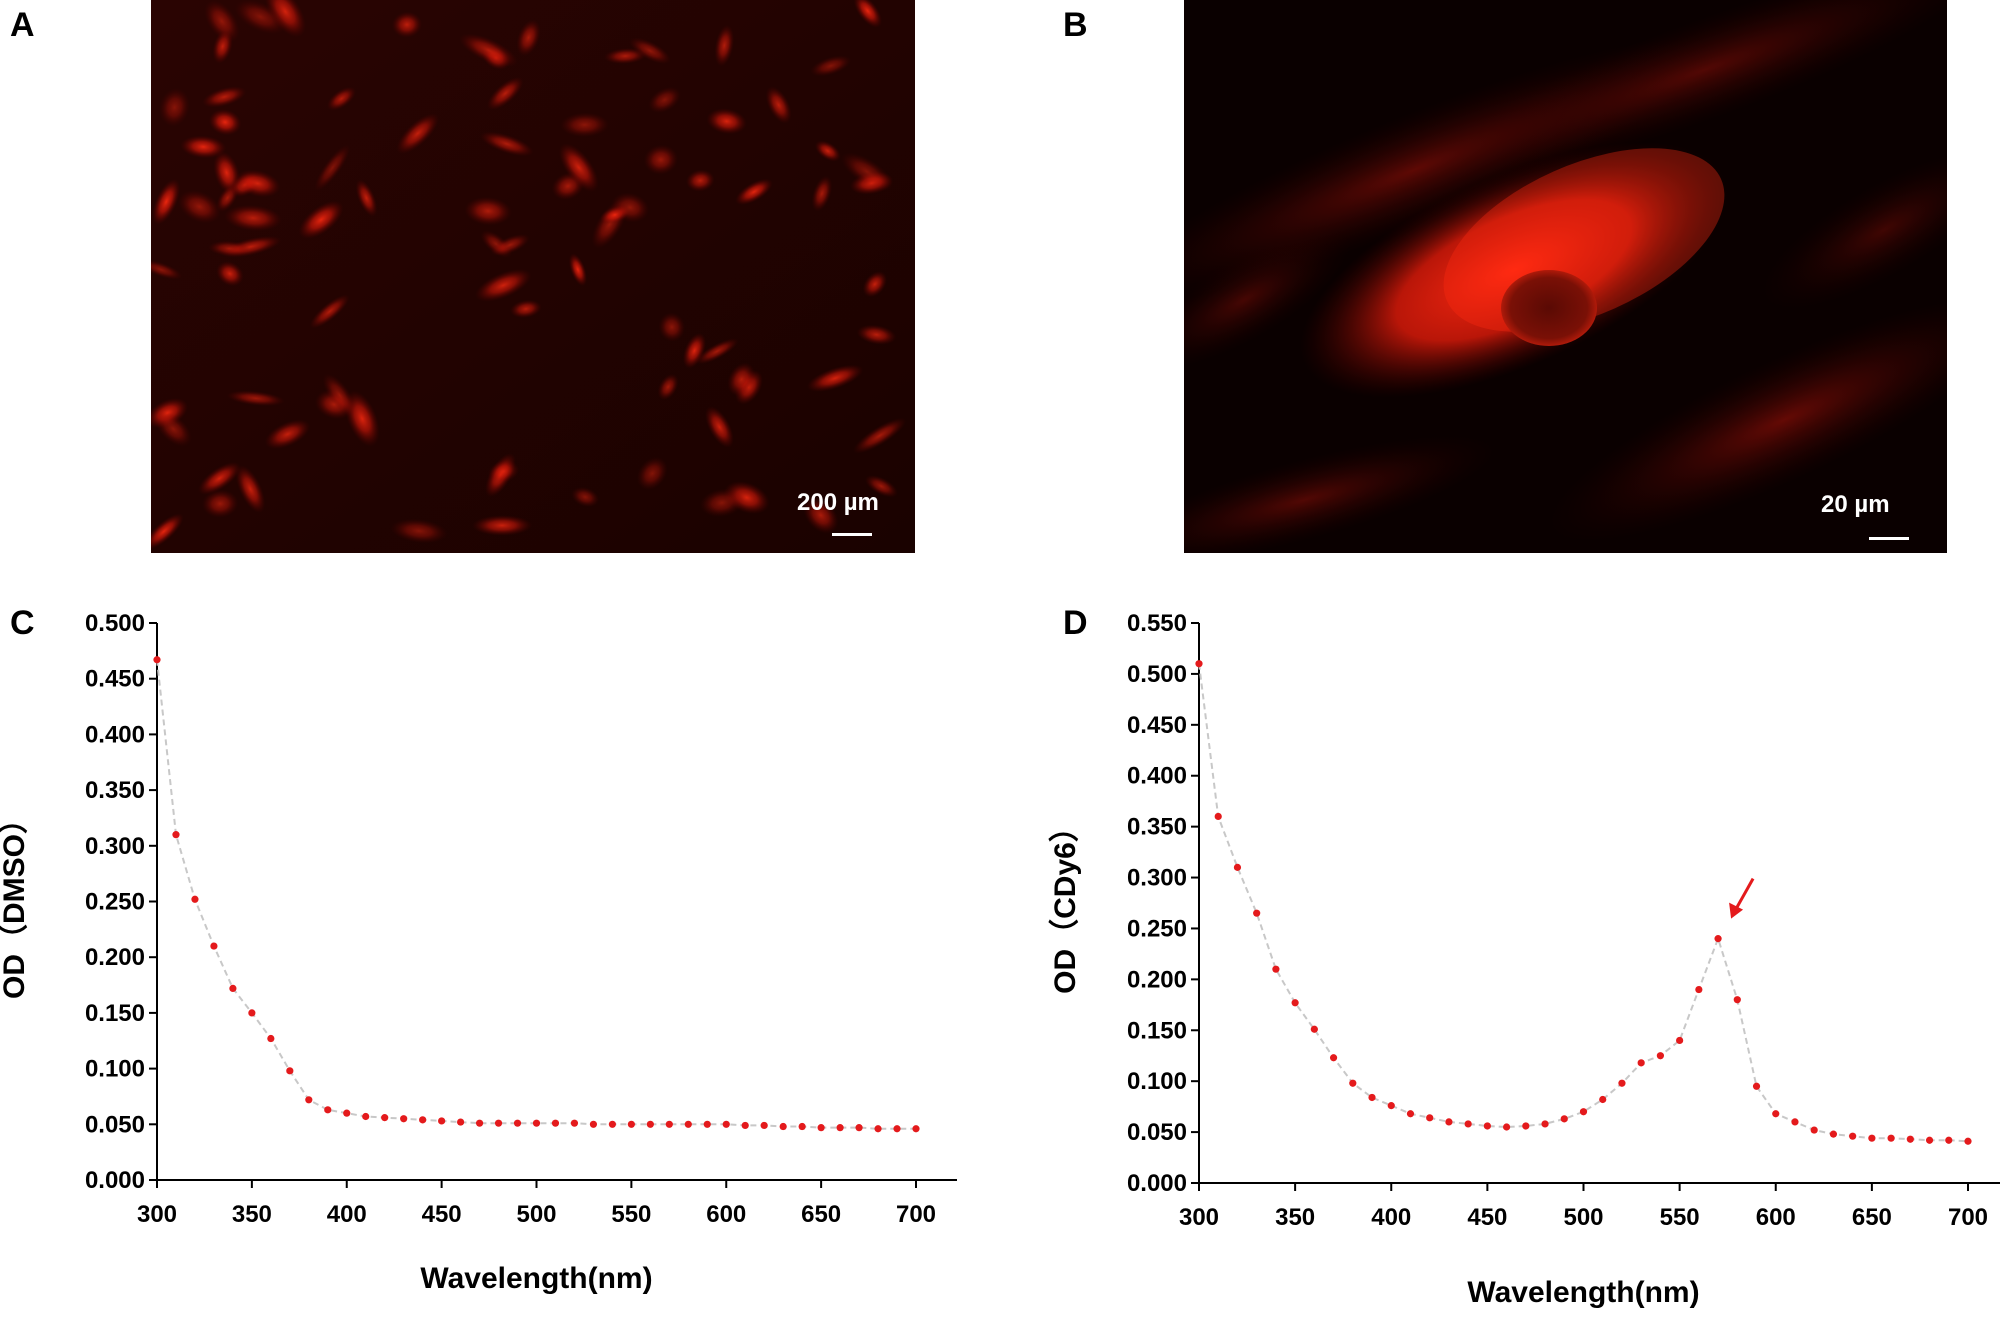 This screenshot has height=1318, width=2007. What do you see at coordinates (1157, 979) in the screenshot?
I see `y-tick-label: 0.200` at bounding box center [1157, 979].